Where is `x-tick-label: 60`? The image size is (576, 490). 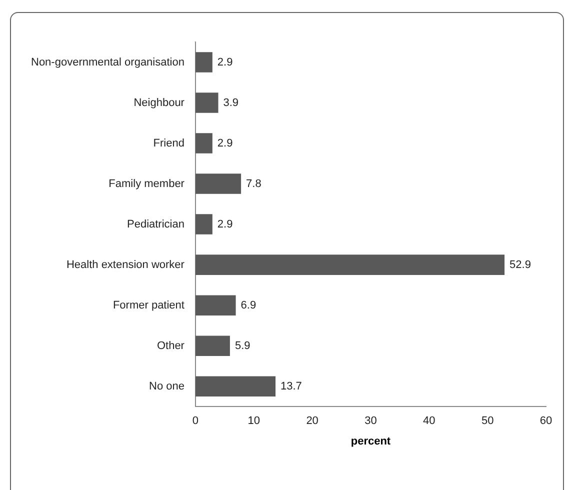 x-tick-label: 60 is located at coordinates (546, 421).